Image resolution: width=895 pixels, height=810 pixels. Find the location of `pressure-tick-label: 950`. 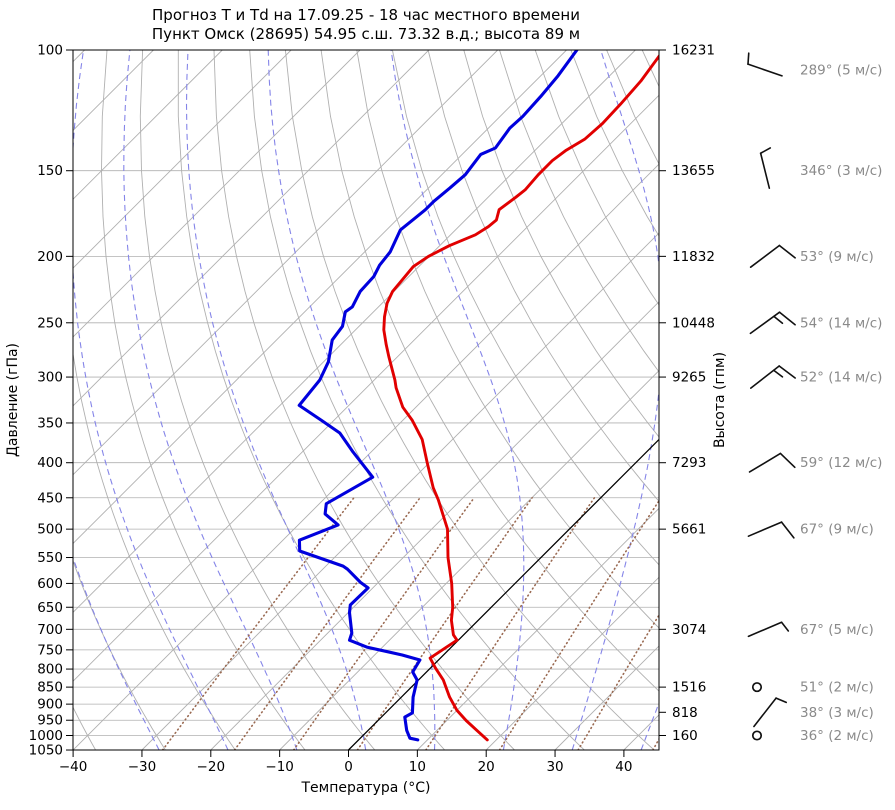

pressure-tick-label: 950 is located at coordinates (50, 721).